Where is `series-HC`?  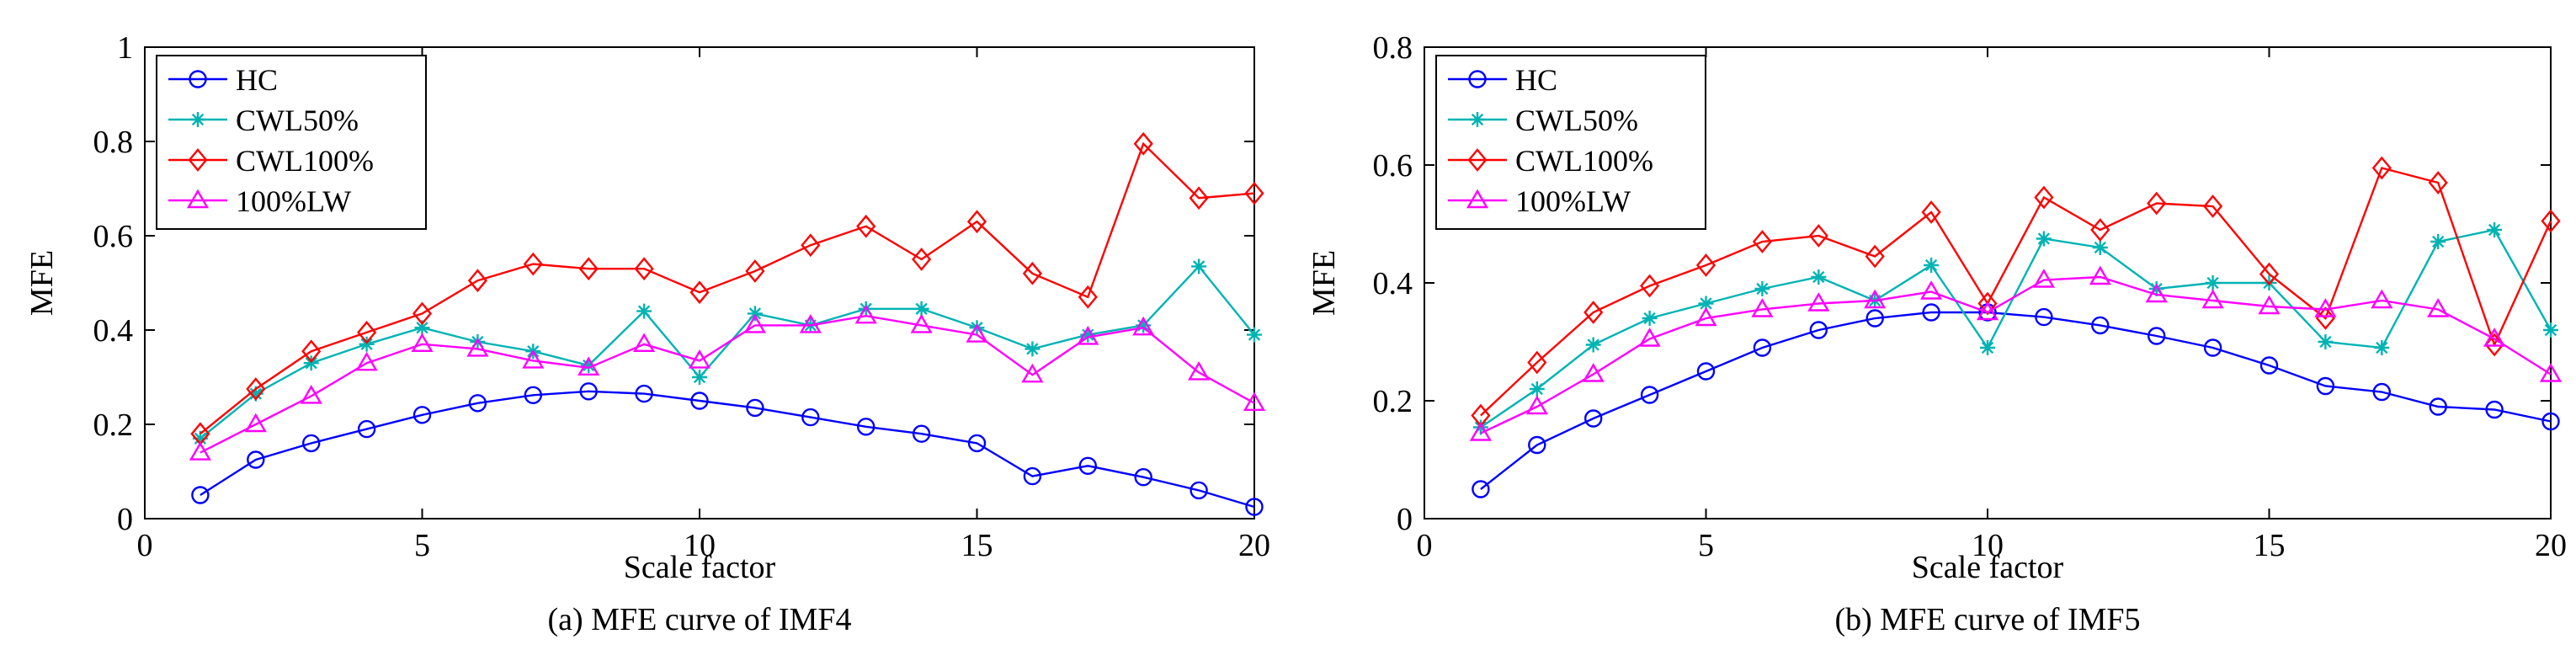 series-HC is located at coordinates (2016, 400).